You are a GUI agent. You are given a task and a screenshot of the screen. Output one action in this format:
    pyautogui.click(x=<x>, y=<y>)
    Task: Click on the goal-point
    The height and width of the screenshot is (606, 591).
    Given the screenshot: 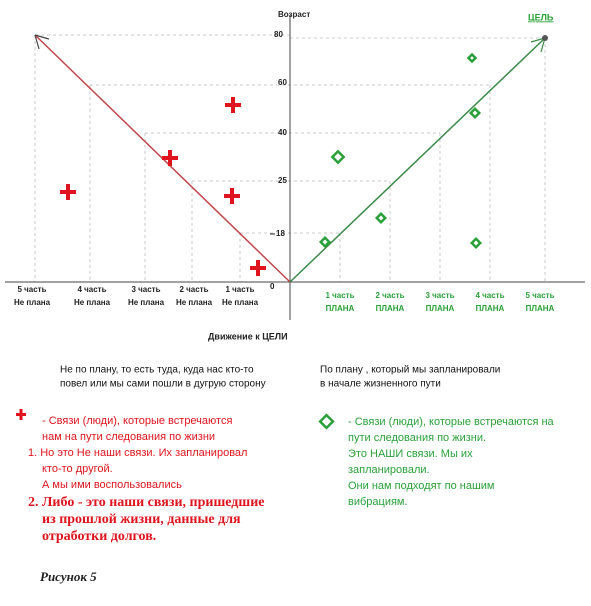 What is the action you would take?
    pyautogui.click(x=545, y=38)
    